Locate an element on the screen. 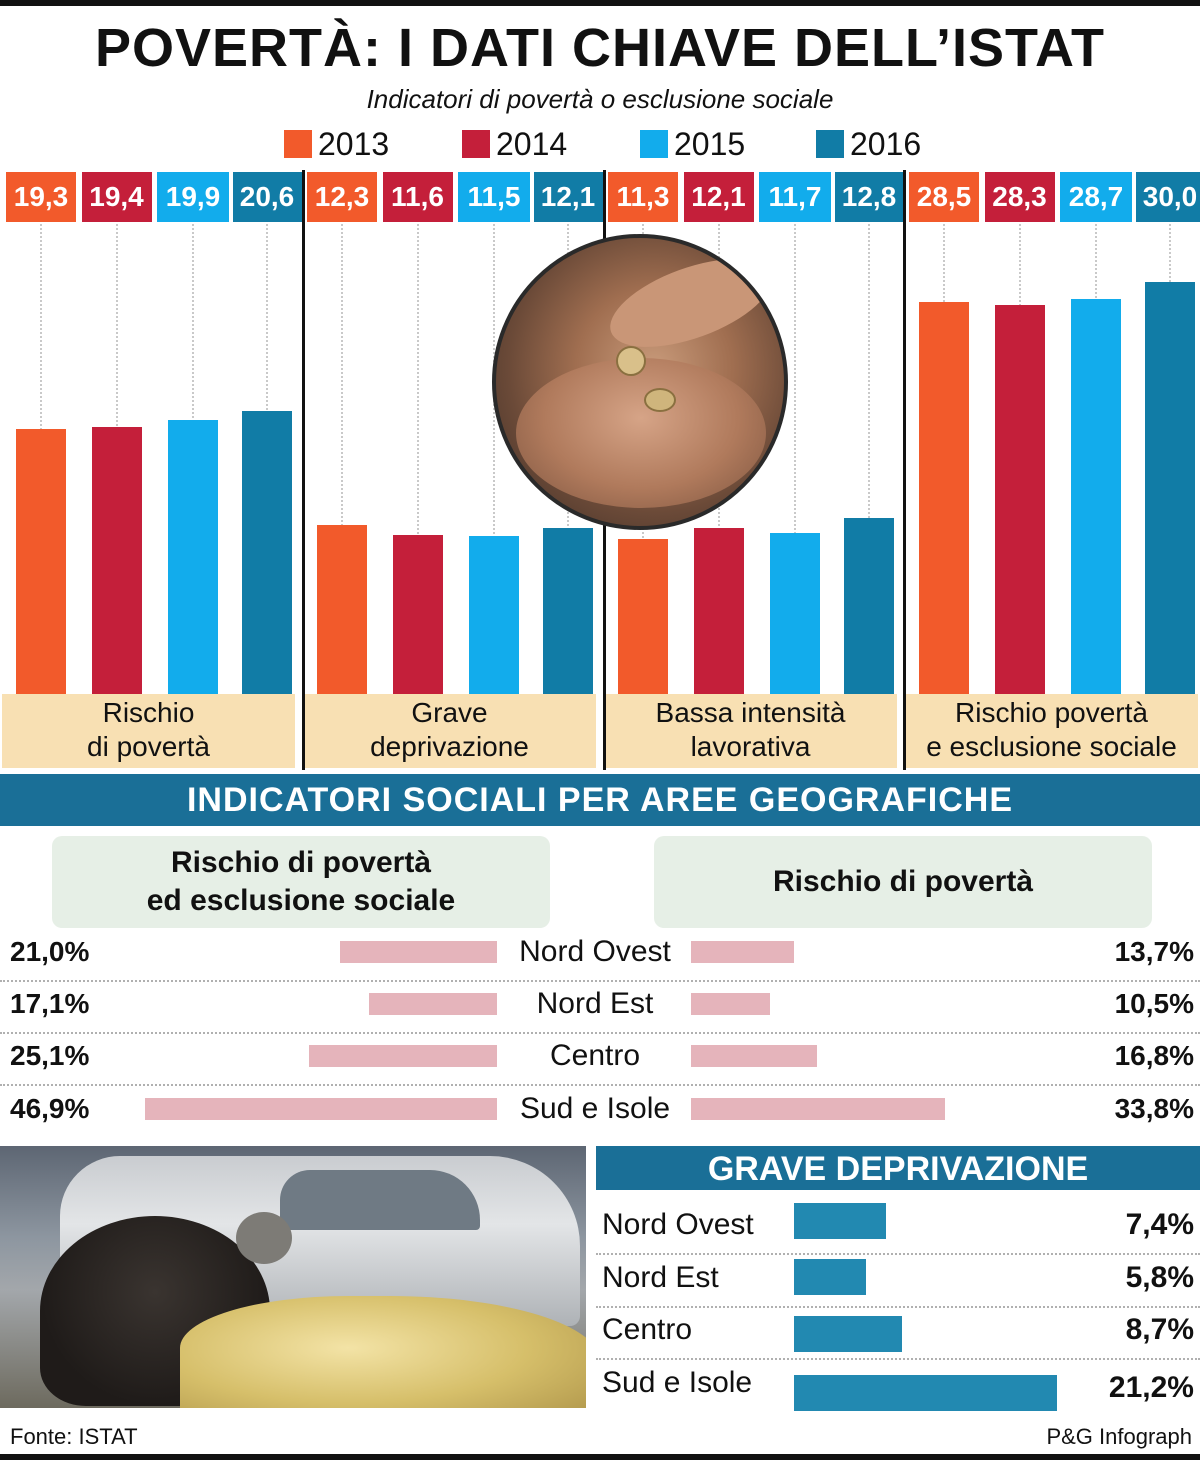 This screenshot has height=1462, width=1200. man-head-shape is located at coordinates (264, 1238).